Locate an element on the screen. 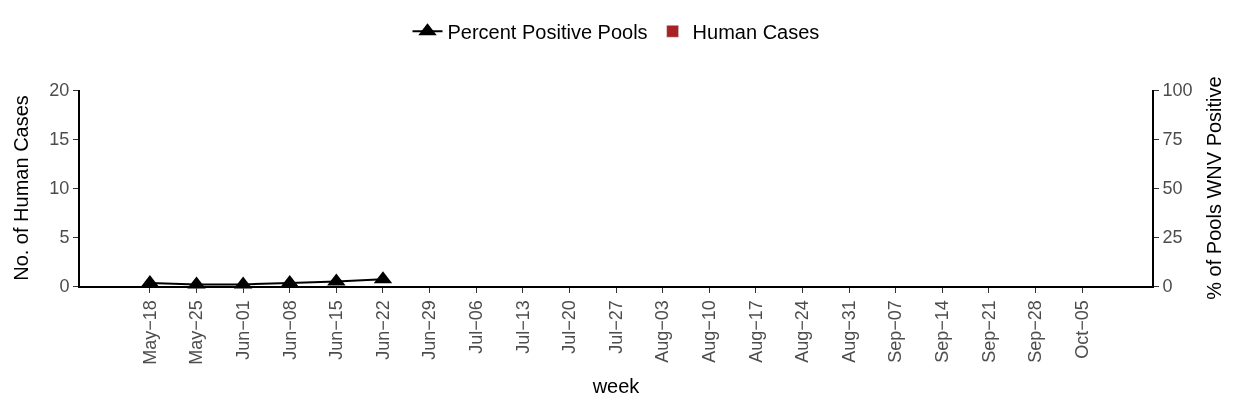 The width and height of the screenshot is (1242, 406). y2-tick-label: 75 is located at coordinates (1172, 139).